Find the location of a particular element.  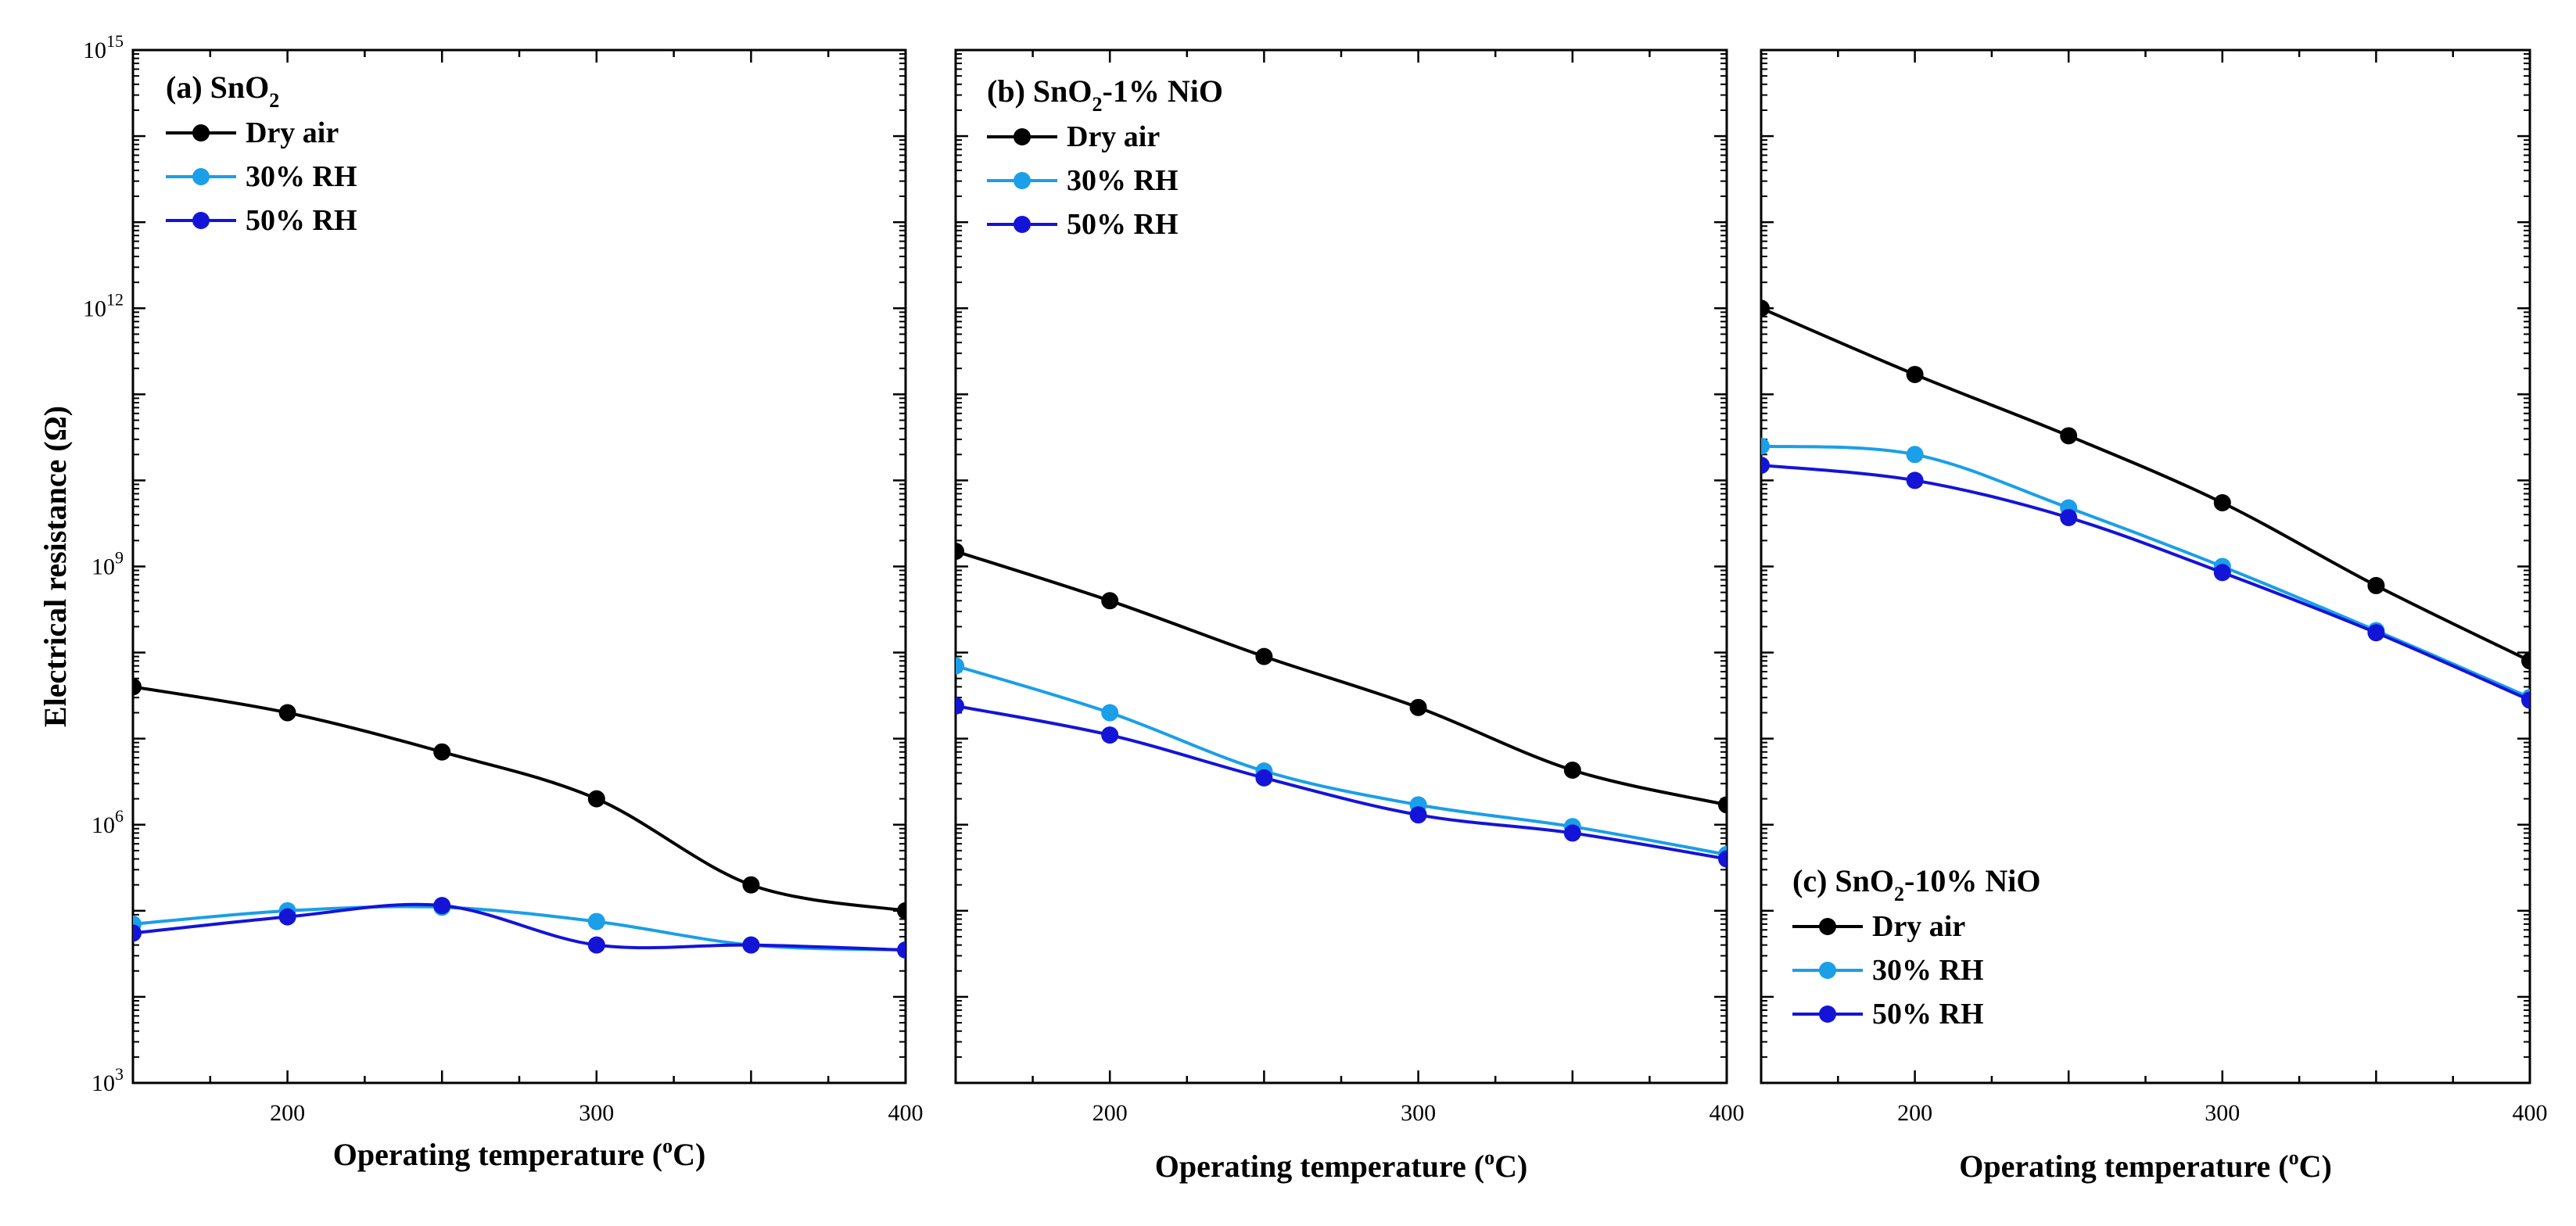

y-tick-label: 10⁶ is located at coordinates (107, 822).